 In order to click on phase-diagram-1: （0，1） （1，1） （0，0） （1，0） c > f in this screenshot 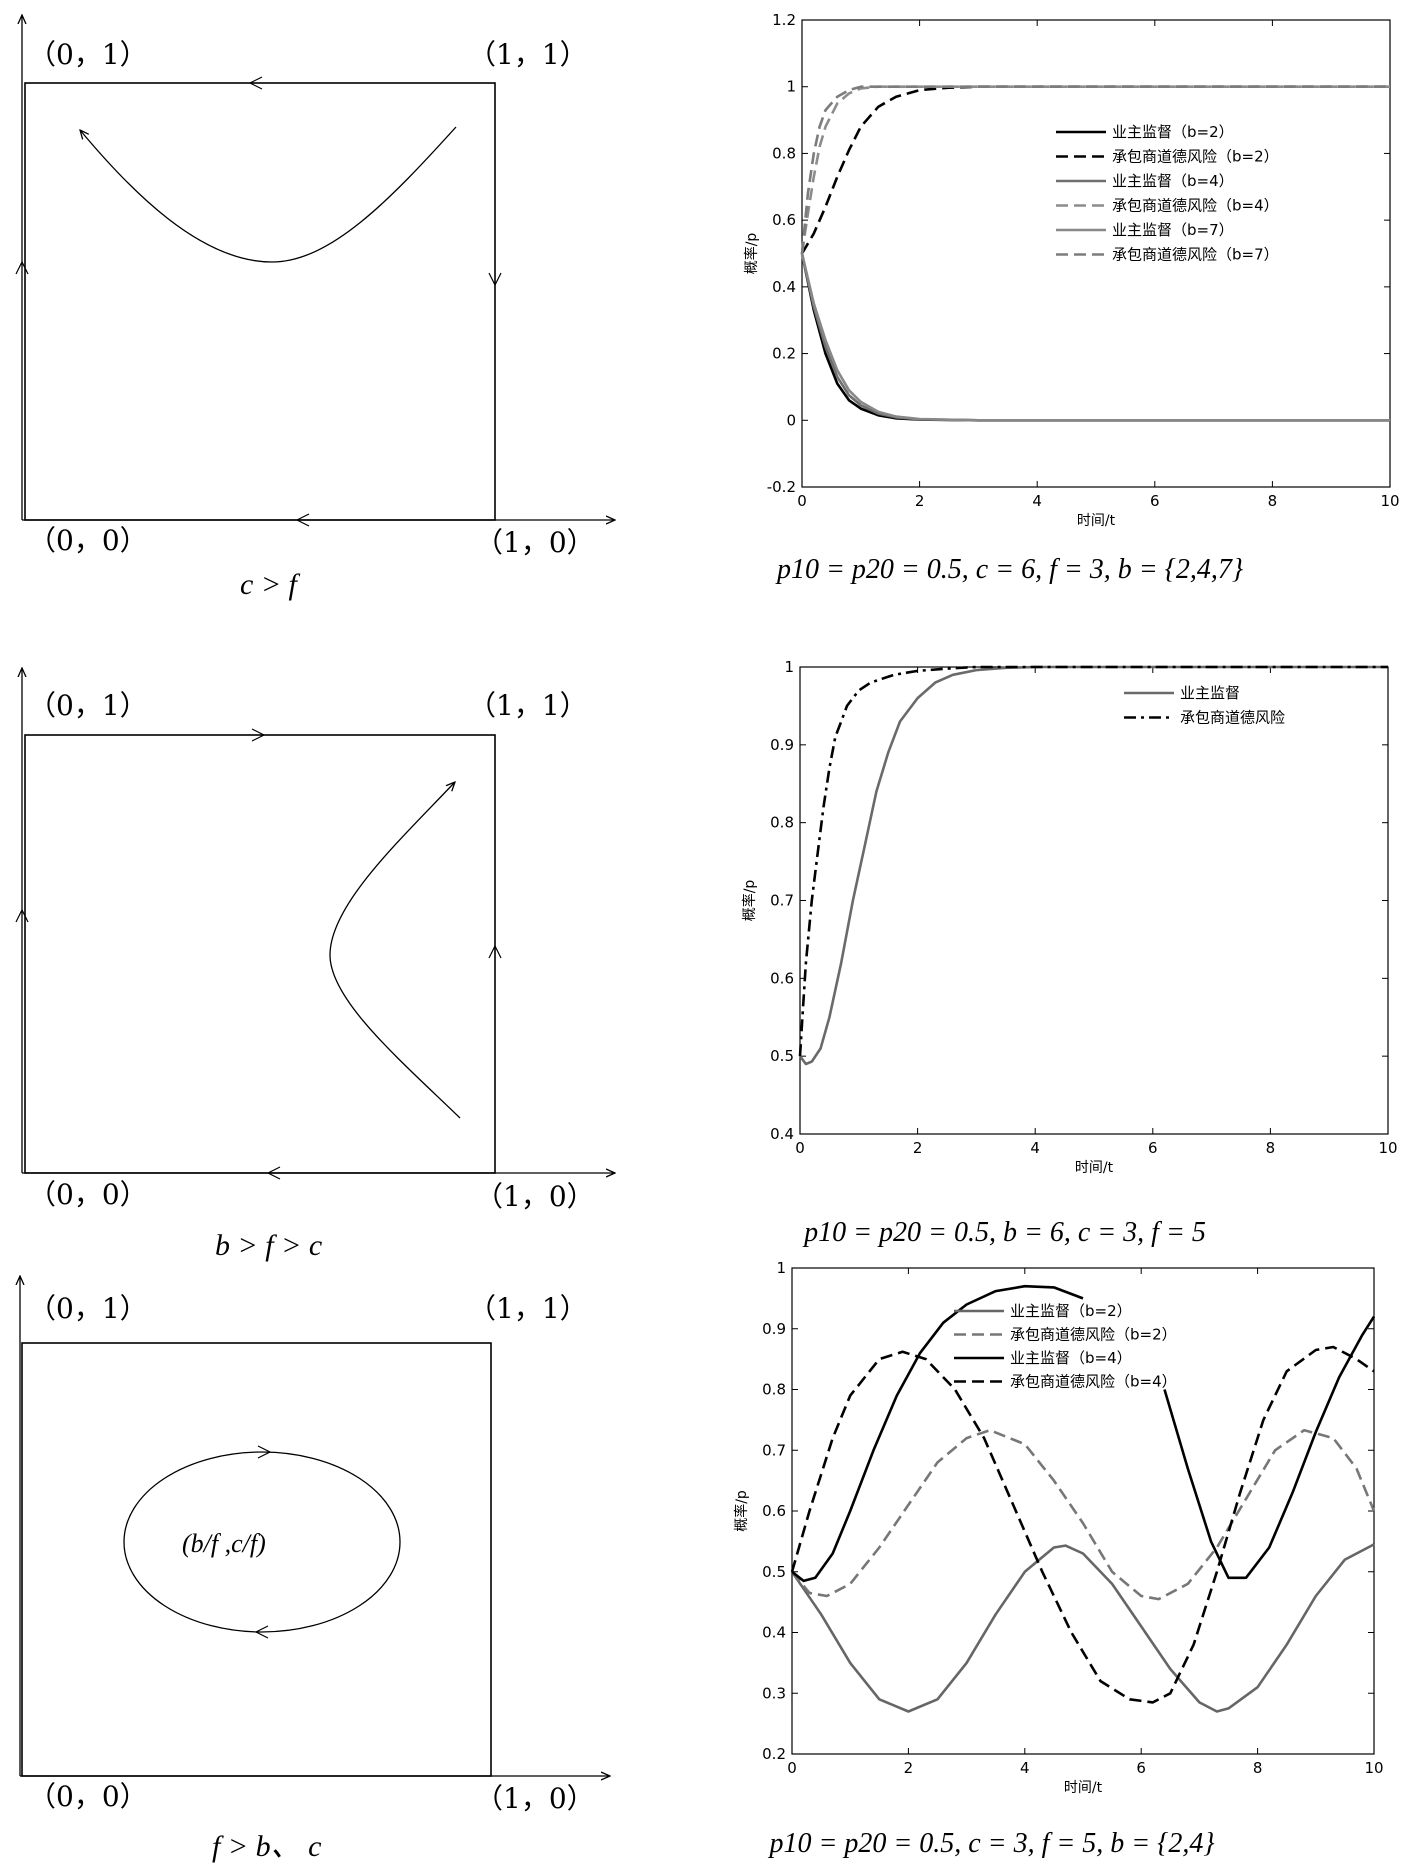, I will do `click(315, 308)`.